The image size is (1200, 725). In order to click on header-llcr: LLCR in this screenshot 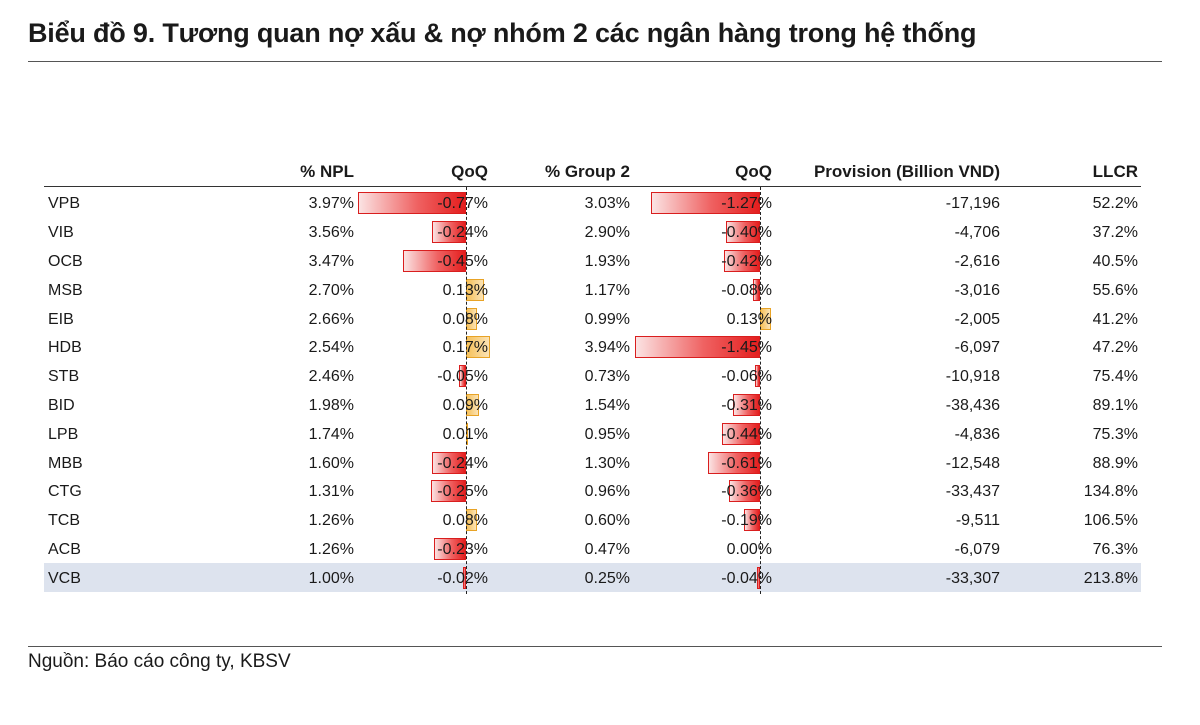, I will do `click(1115, 171)`.